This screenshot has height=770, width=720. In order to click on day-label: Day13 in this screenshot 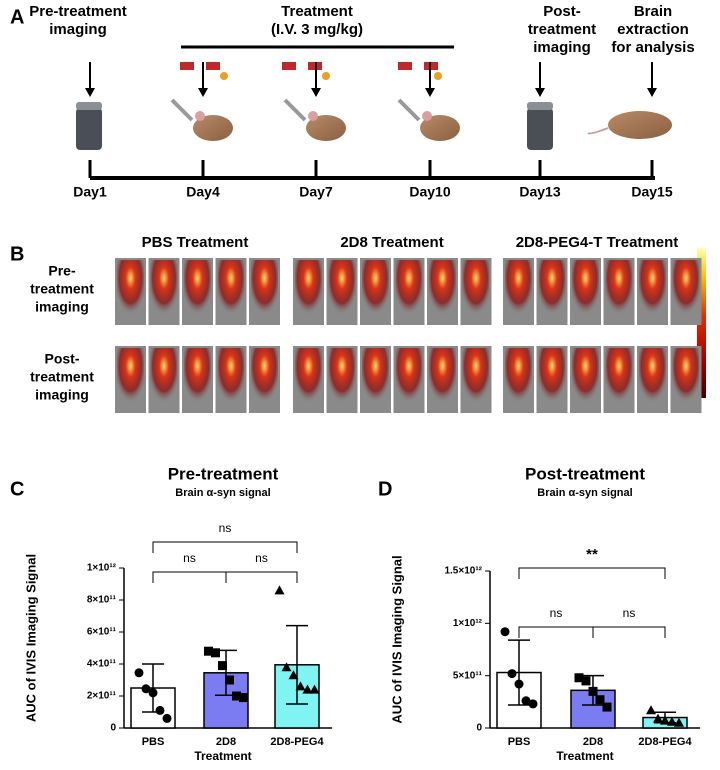, I will do `click(539, 192)`.